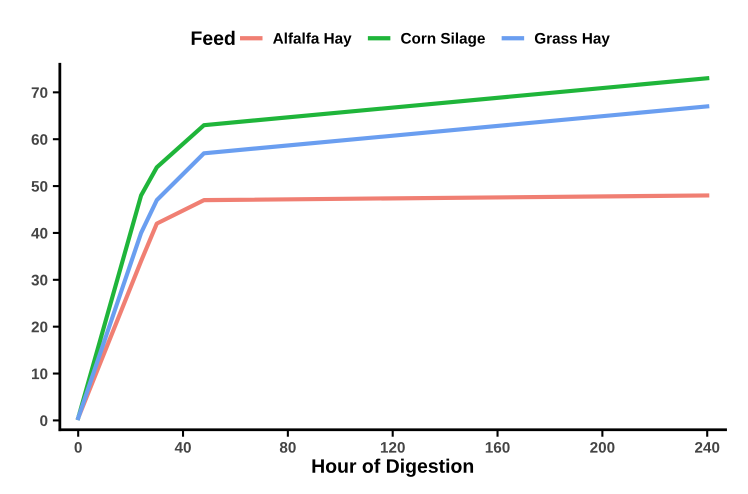 This screenshot has height=494, width=748. What do you see at coordinates (44, 420) in the screenshot?
I see `y-tick-label: 0` at bounding box center [44, 420].